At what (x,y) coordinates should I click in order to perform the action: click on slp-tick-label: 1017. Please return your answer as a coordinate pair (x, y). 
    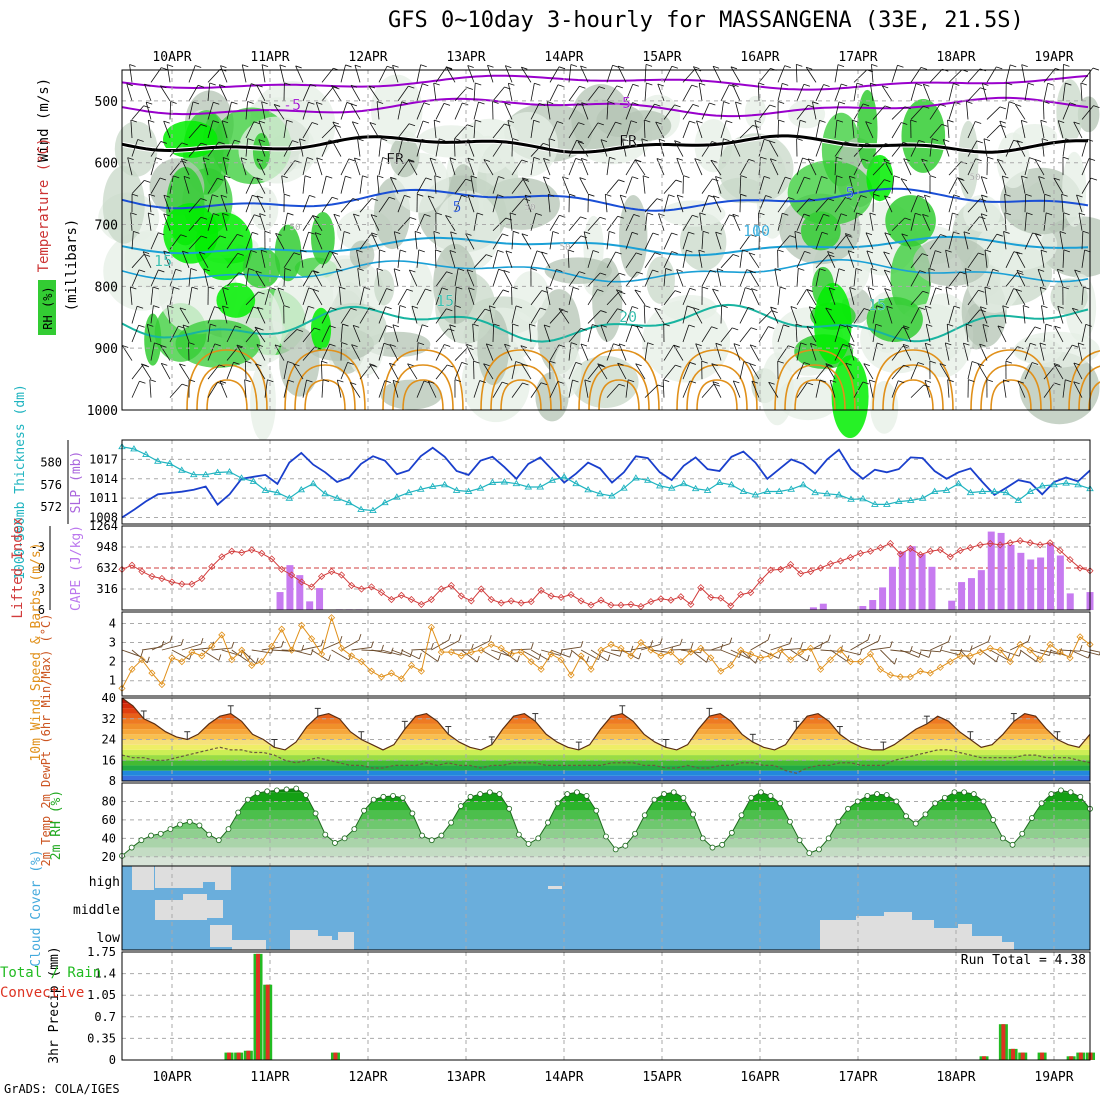
    Looking at the image, I should click on (103, 459).